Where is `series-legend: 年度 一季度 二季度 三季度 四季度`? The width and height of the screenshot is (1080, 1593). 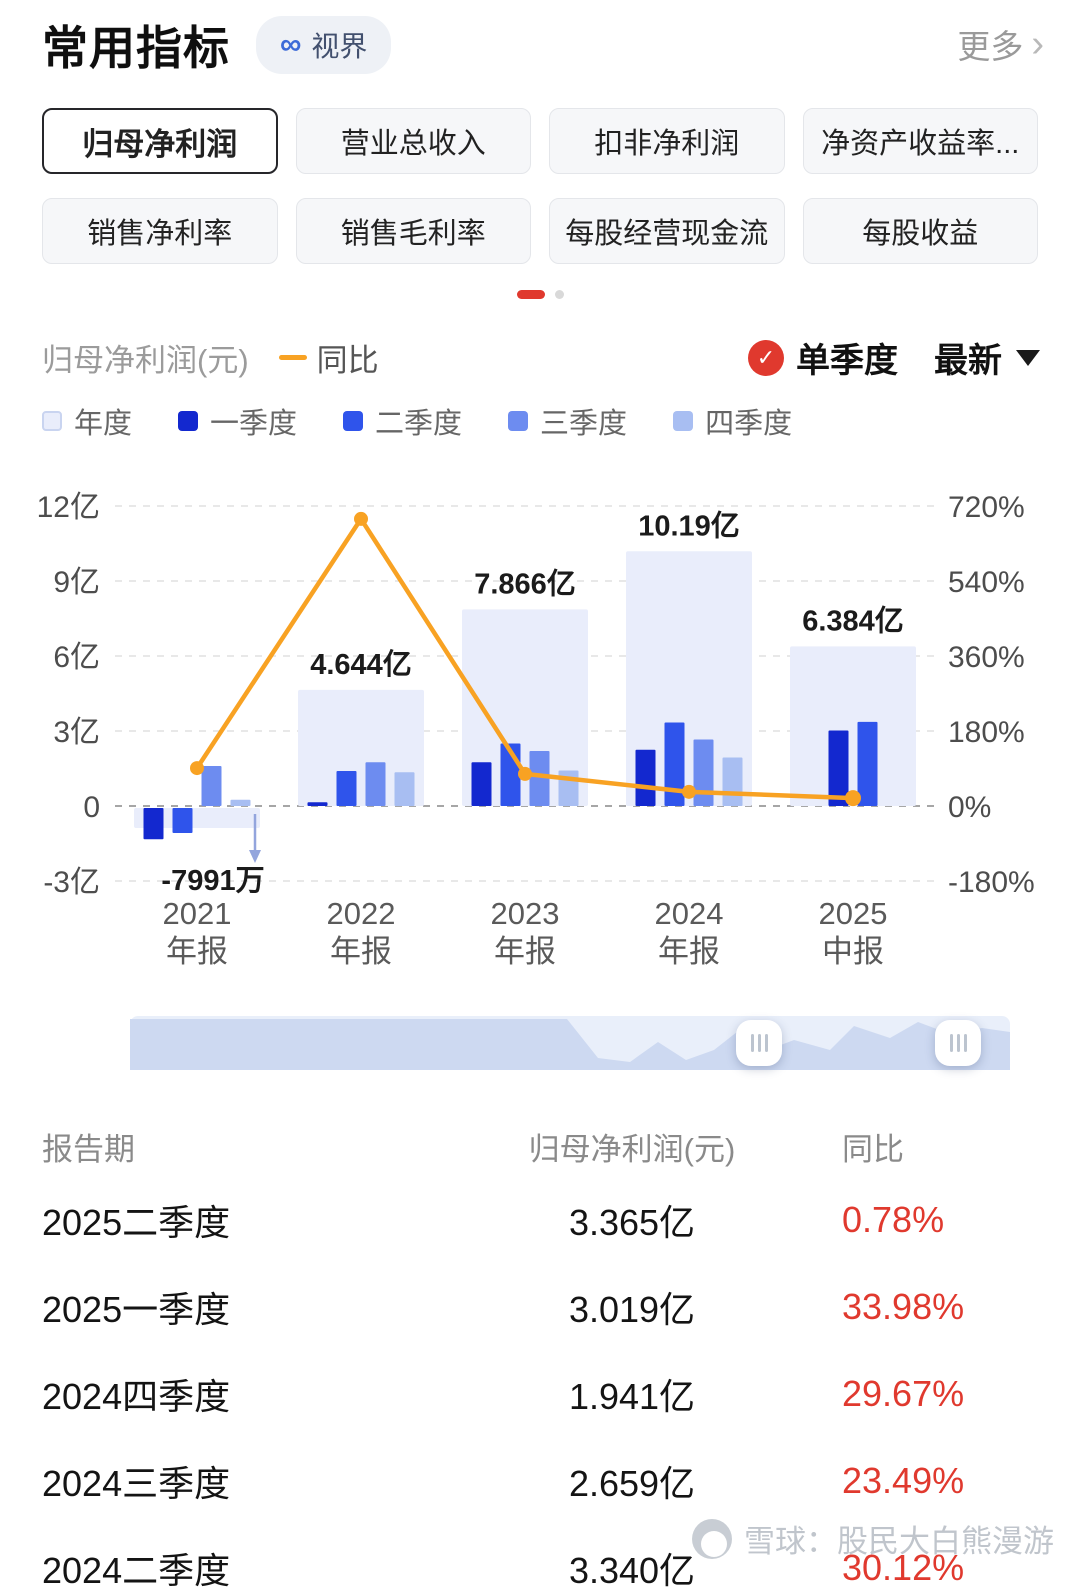 series-legend: 年度 一季度 二季度 三季度 四季度 is located at coordinates (540, 421).